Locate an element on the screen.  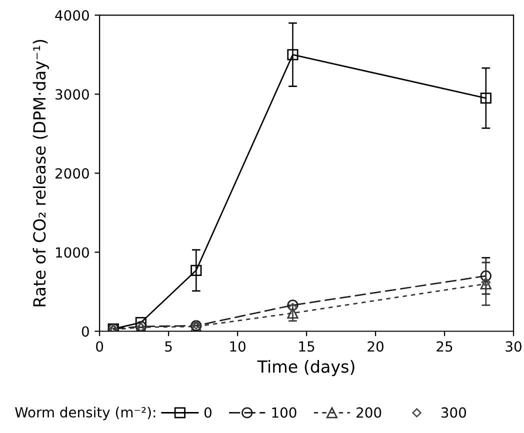
x-tick-label: 10 is located at coordinates (238, 346).